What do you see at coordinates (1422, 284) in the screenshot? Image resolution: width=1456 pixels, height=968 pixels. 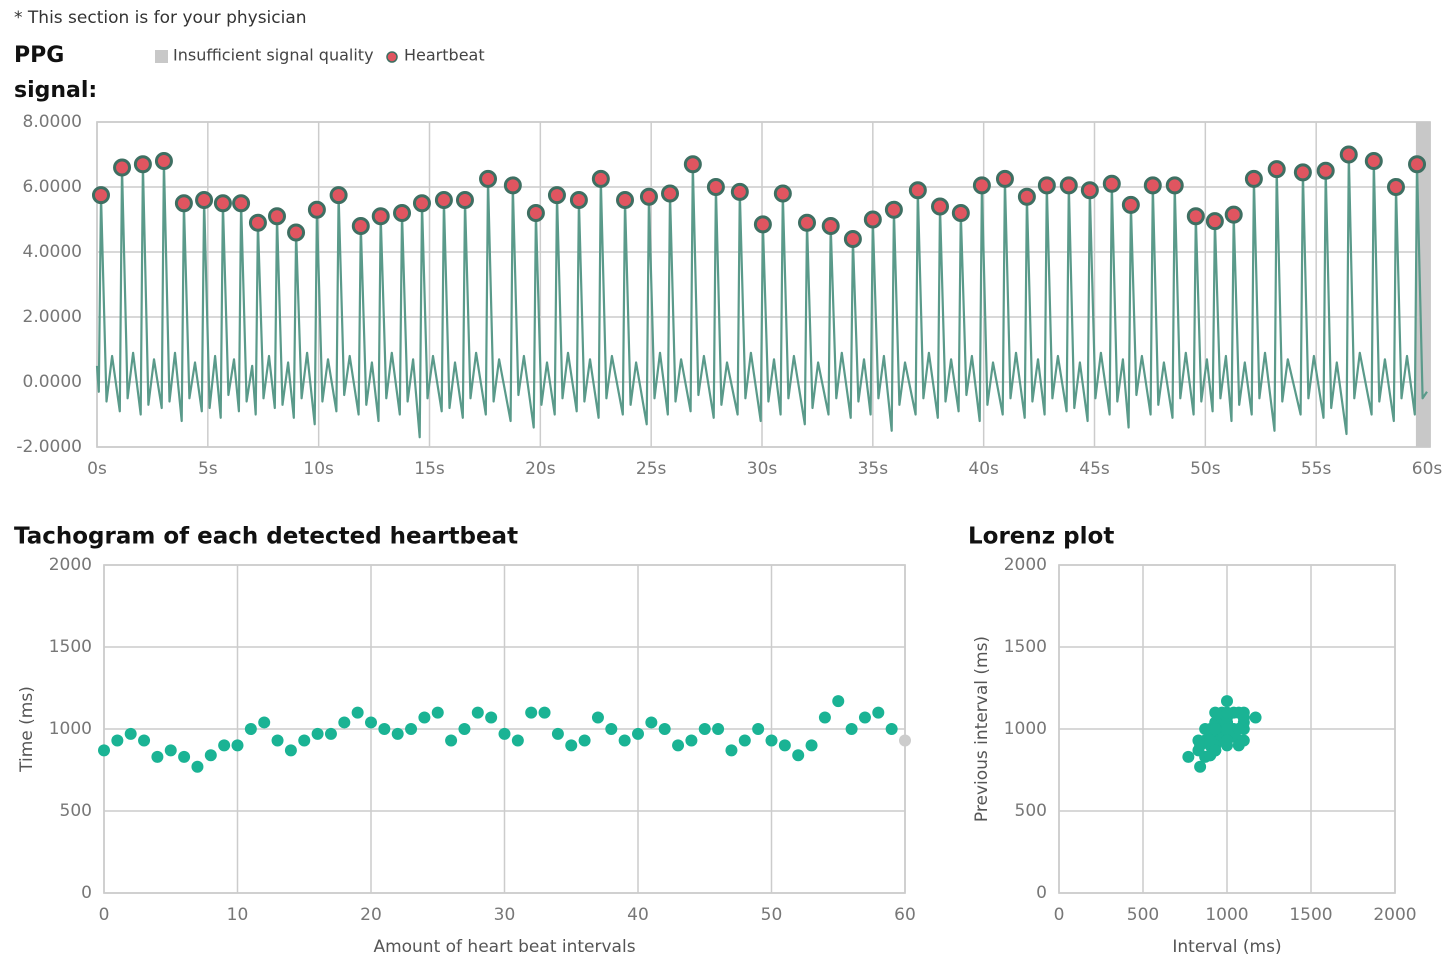 I see `insufficient-region` at bounding box center [1422, 284].